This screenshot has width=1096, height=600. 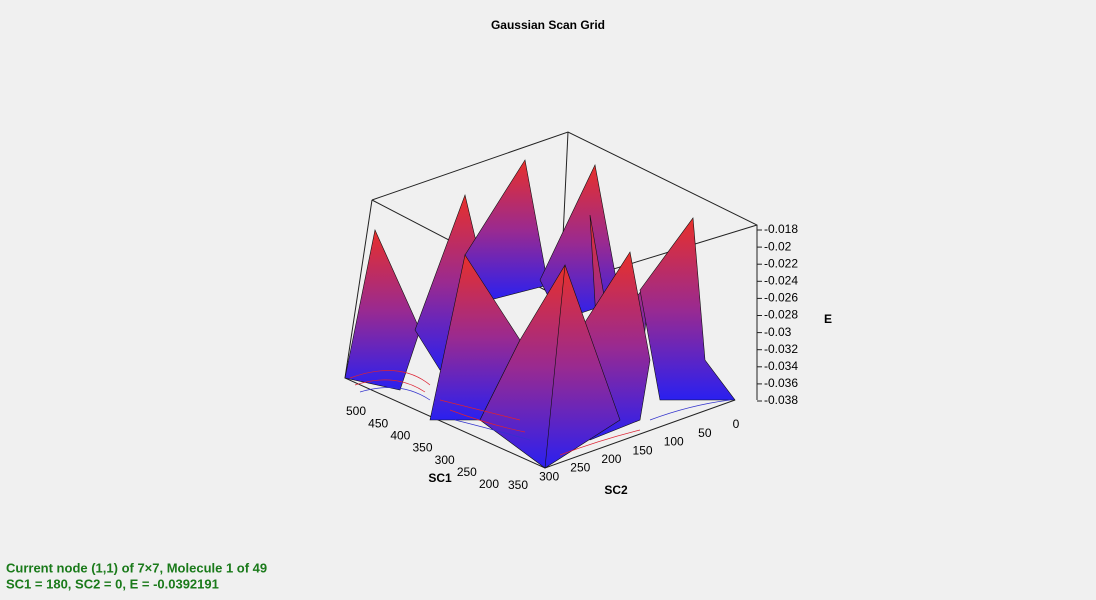 I want to click on sc2-axis-label: SC2, so click(x=616, y=490).